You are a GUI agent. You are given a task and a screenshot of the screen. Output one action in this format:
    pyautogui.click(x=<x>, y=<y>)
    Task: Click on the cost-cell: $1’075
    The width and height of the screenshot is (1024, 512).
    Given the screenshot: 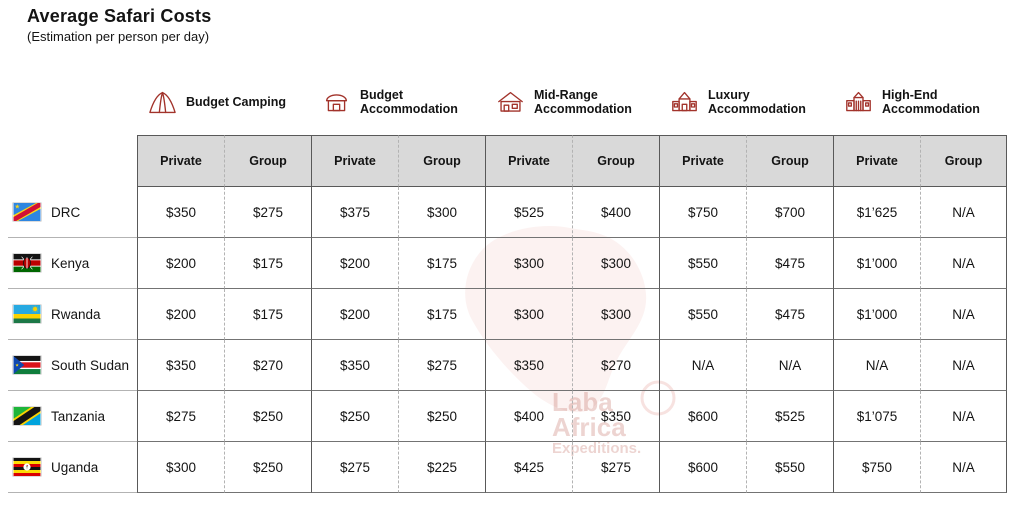 What is the action you would take?
    pyautogui.click(x=876, y=416)
    